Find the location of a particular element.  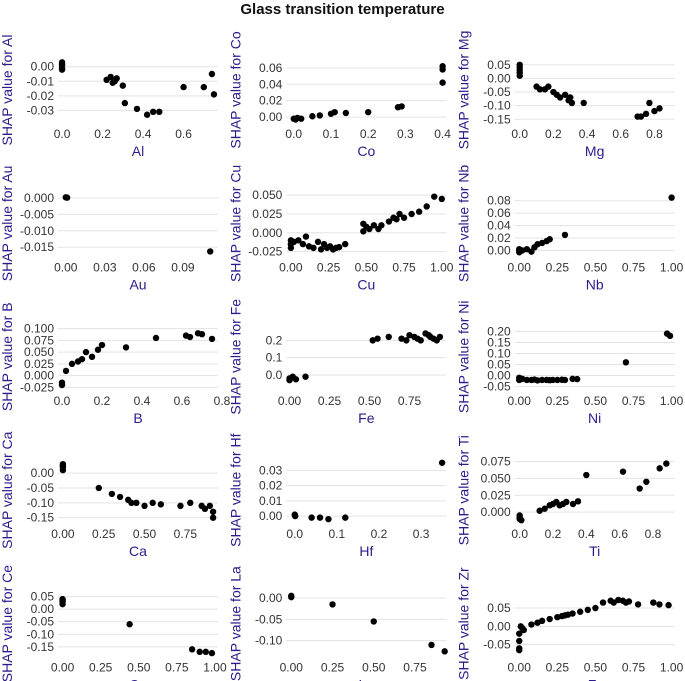

y-tick-label: 0.03 is located at coordinates (271, 470).